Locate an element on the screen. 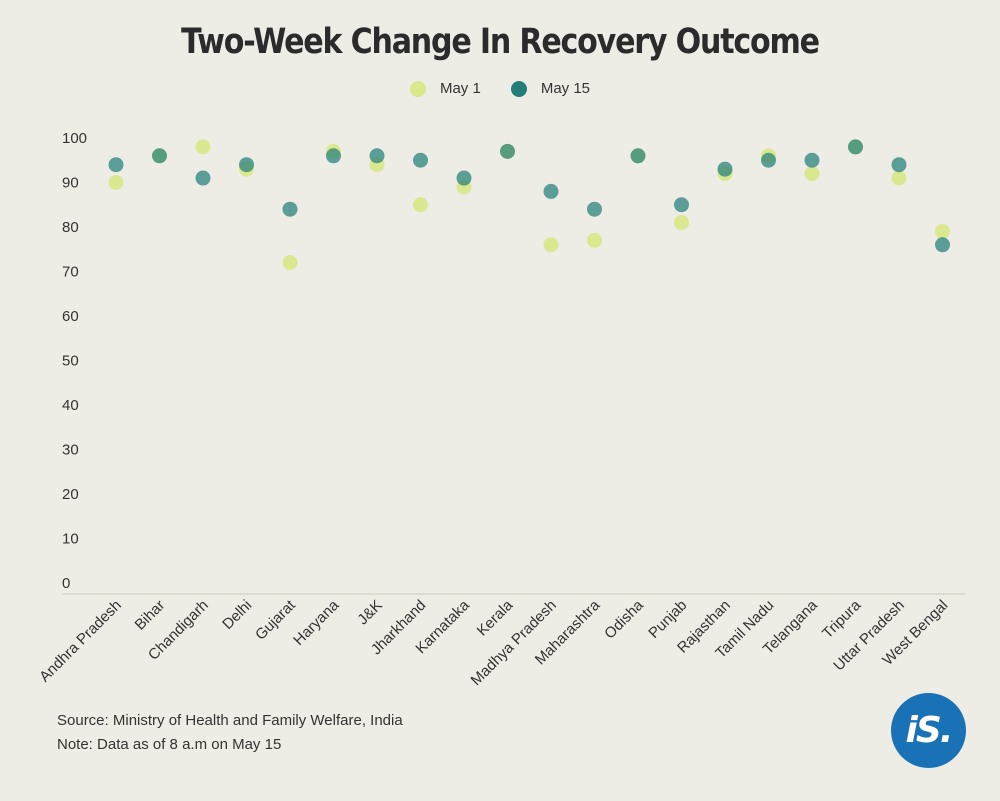 This screenshot has width=1000, height=801. x-tick-label: Andhra Pradesh is located at coordinates (80, 641).